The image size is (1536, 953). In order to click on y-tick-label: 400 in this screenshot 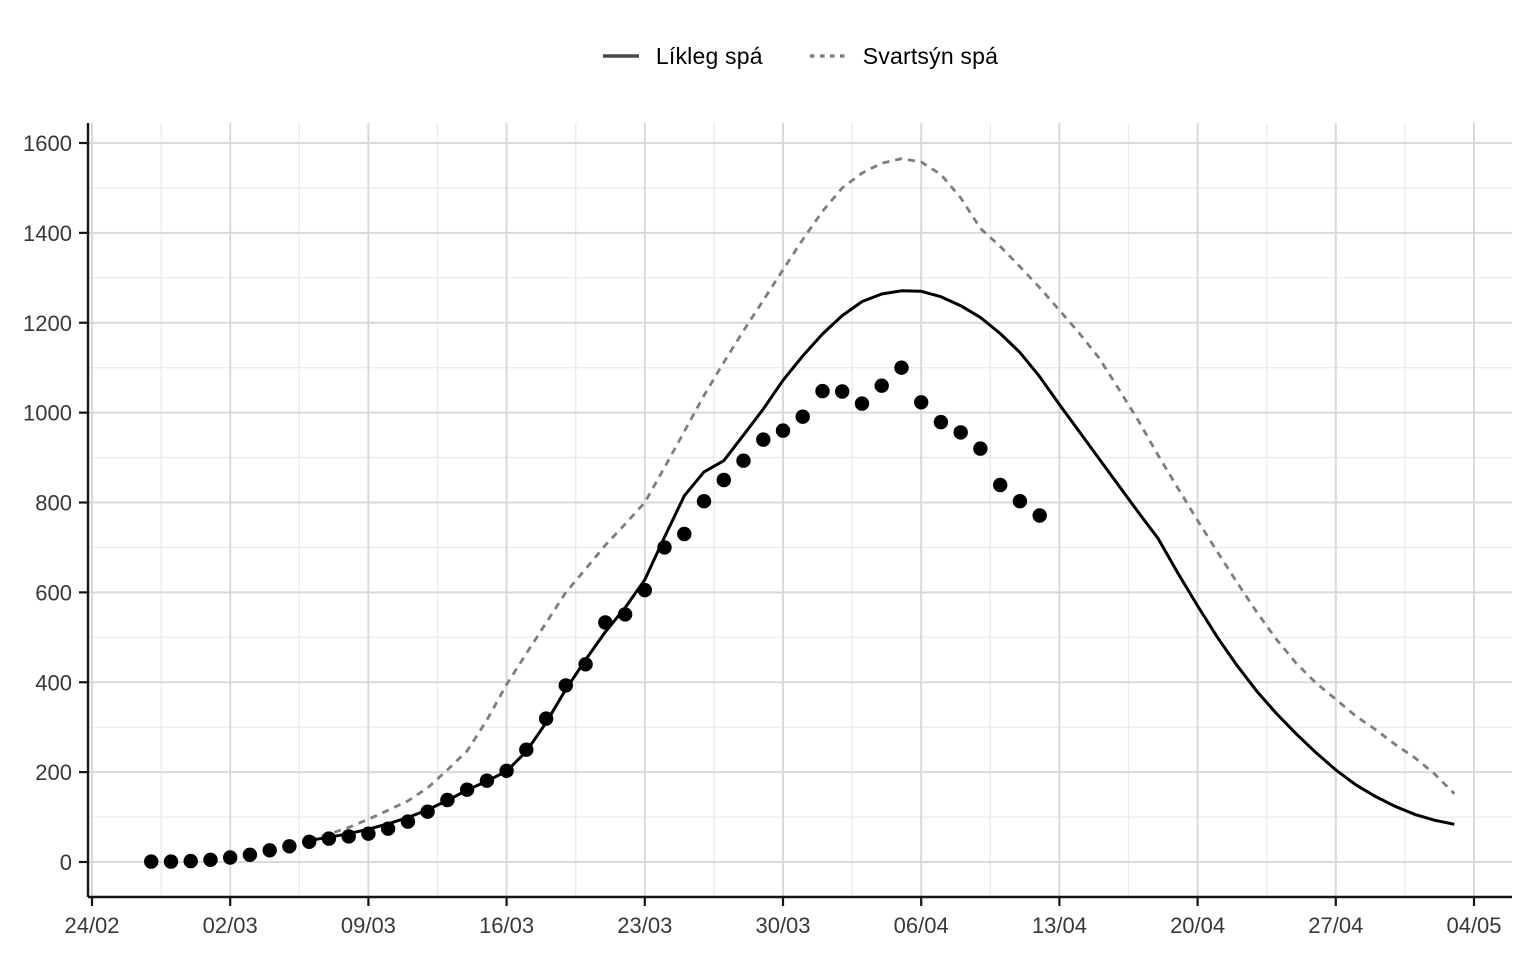, I will do `click(53, 682)`.